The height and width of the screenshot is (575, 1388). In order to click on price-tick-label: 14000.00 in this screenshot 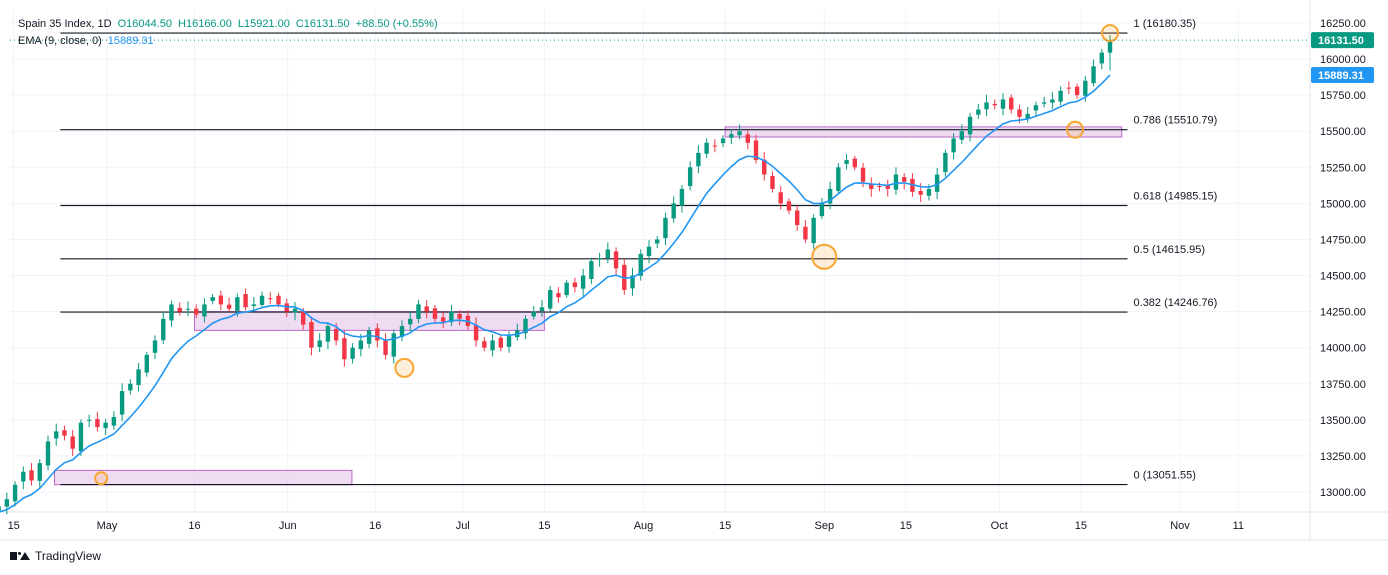, I will do `click(1343, 349)`.